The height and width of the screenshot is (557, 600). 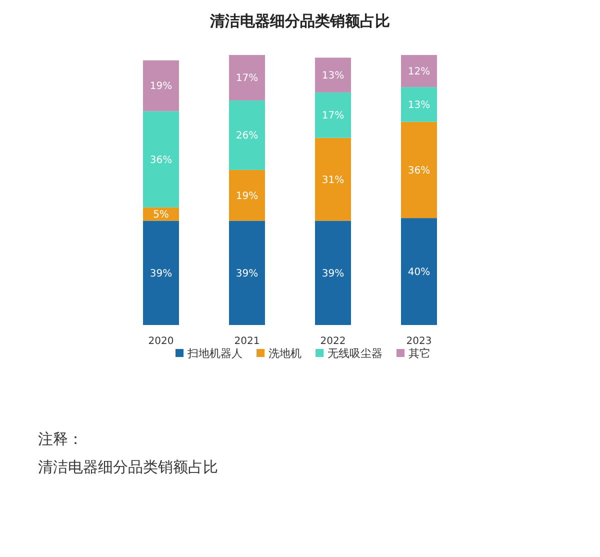 I want to click on data-label: 12%, so click(x=419, y=72).